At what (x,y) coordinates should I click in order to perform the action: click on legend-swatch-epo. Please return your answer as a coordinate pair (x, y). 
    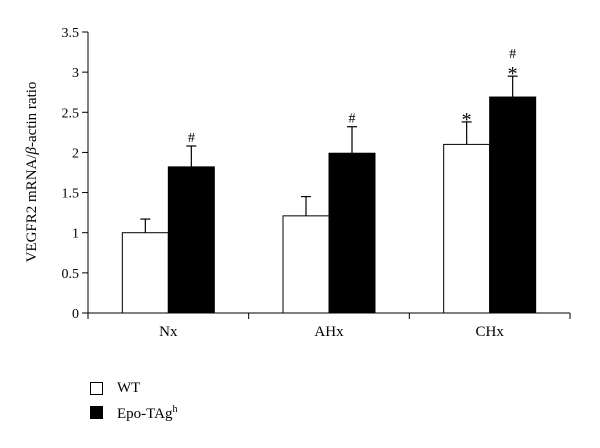
    Looking at the image, I should click on (96, 412).